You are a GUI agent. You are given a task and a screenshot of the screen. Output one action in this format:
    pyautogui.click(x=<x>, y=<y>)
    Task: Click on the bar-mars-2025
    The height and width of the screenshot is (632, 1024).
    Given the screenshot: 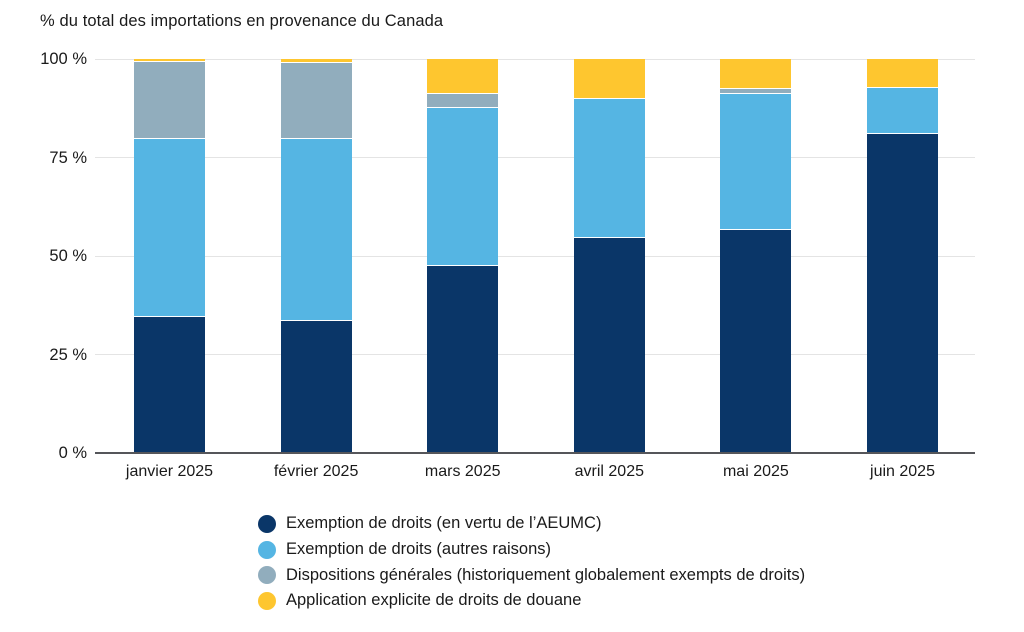 What is the action you would take?
    pyautogui.click(x=463, y=256)
    